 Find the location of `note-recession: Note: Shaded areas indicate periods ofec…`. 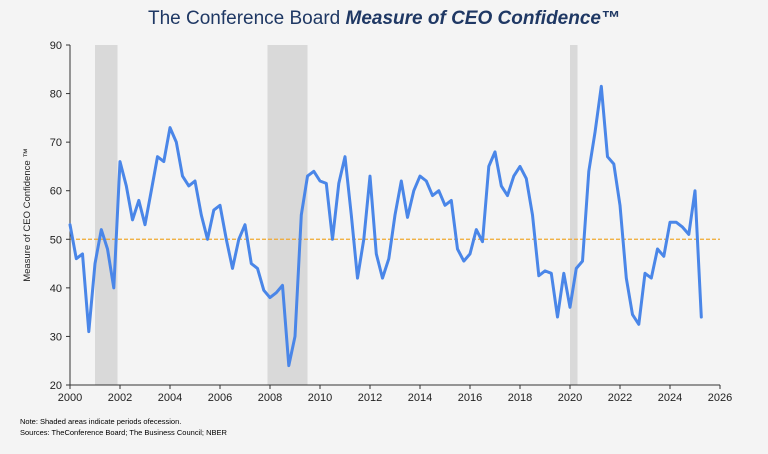

note-recession: Note: Shaded areas indicate periods ofec… is located at coordinates (101, 421).